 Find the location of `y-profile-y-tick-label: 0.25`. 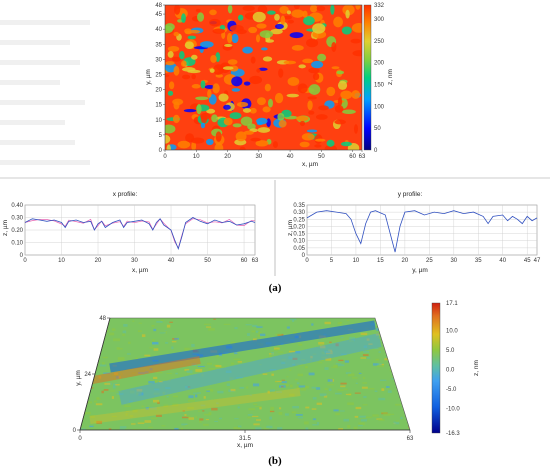

y-profile-y-tick-label: 0.25 is located at coordinates (299, 220).